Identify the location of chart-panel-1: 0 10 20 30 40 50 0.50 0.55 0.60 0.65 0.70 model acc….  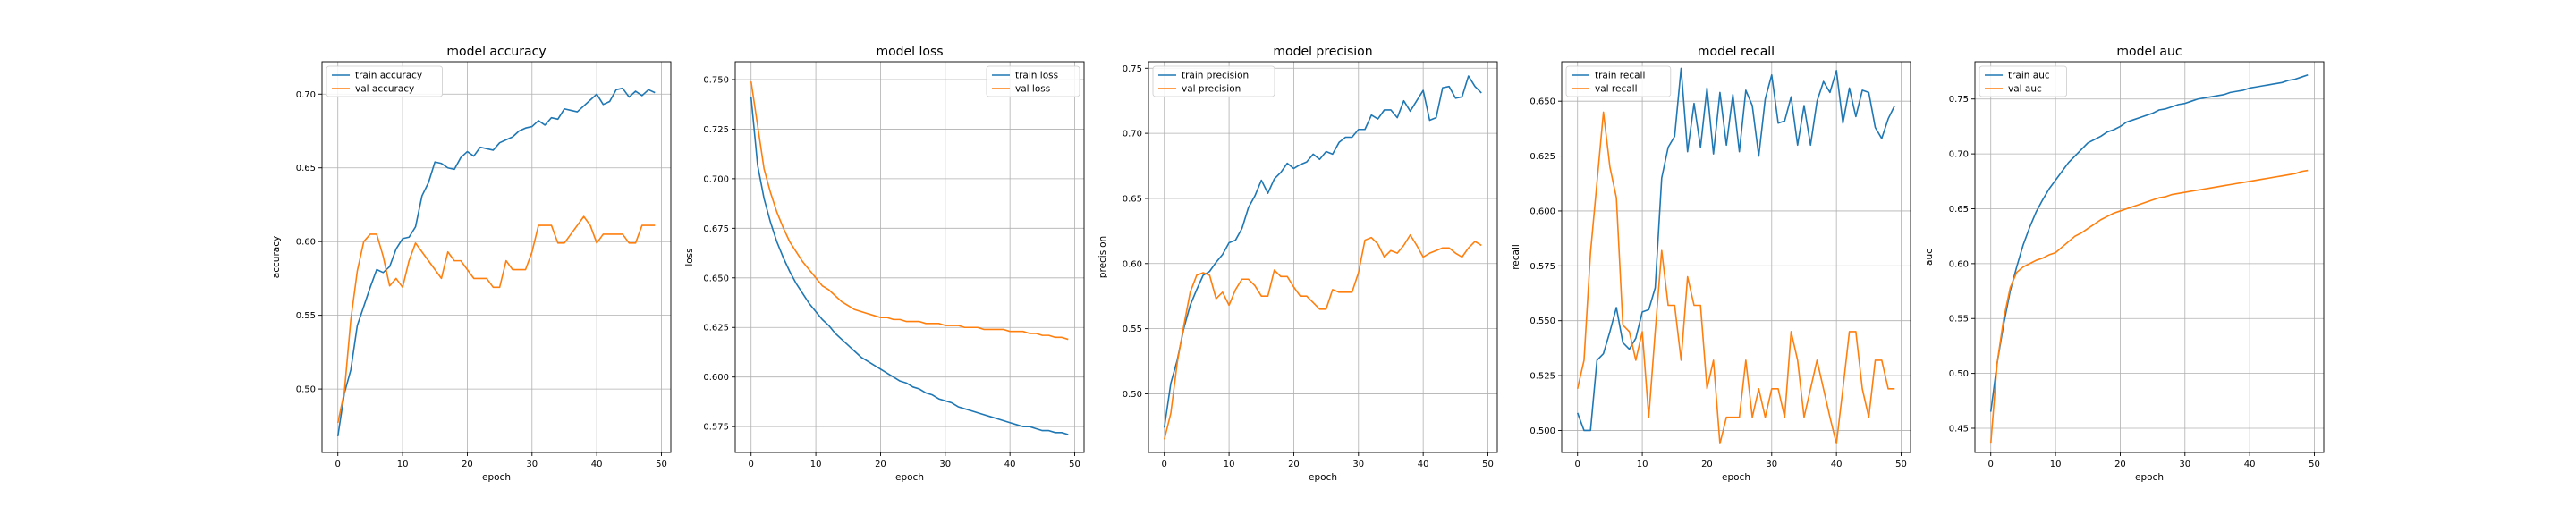
(471, 264).